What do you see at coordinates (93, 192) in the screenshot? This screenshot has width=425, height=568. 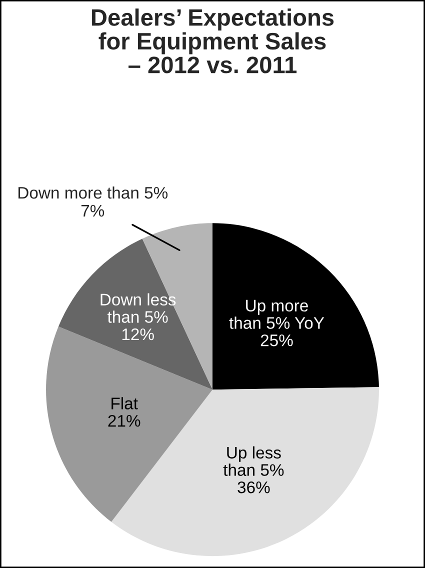 I see `slice-label: Down more than 5%` at bounding box center [93, 192].